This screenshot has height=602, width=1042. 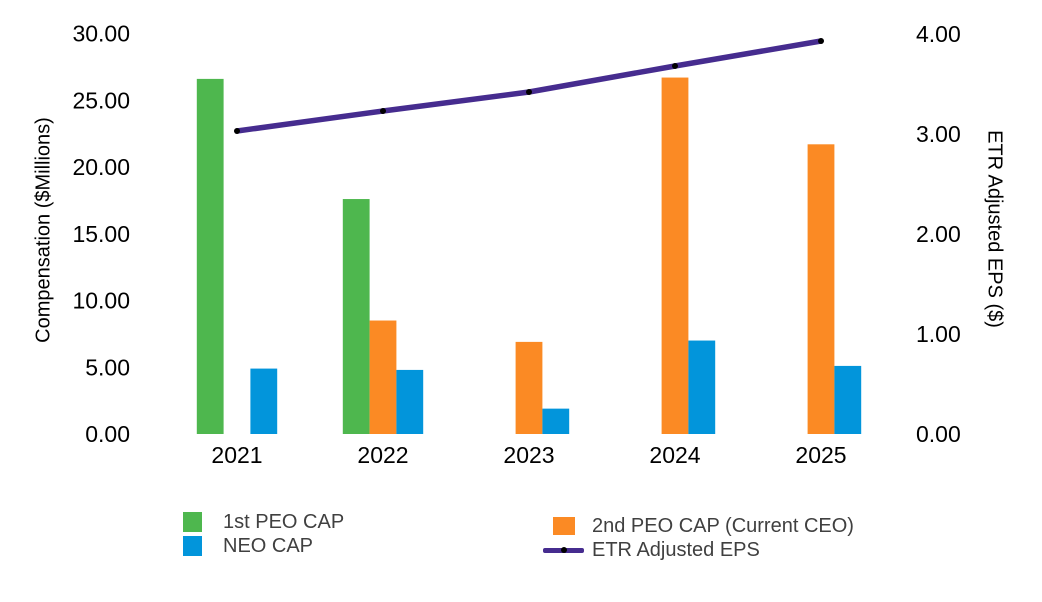 I want to click on neo-cap-swatch, so click(x=192, y=546).